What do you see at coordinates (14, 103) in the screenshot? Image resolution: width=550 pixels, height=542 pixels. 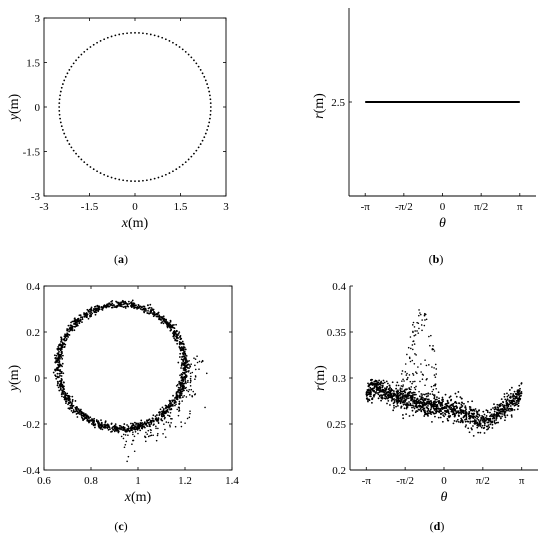 I see `y-axis-unit: (m)` at bounding box center [14, 103].